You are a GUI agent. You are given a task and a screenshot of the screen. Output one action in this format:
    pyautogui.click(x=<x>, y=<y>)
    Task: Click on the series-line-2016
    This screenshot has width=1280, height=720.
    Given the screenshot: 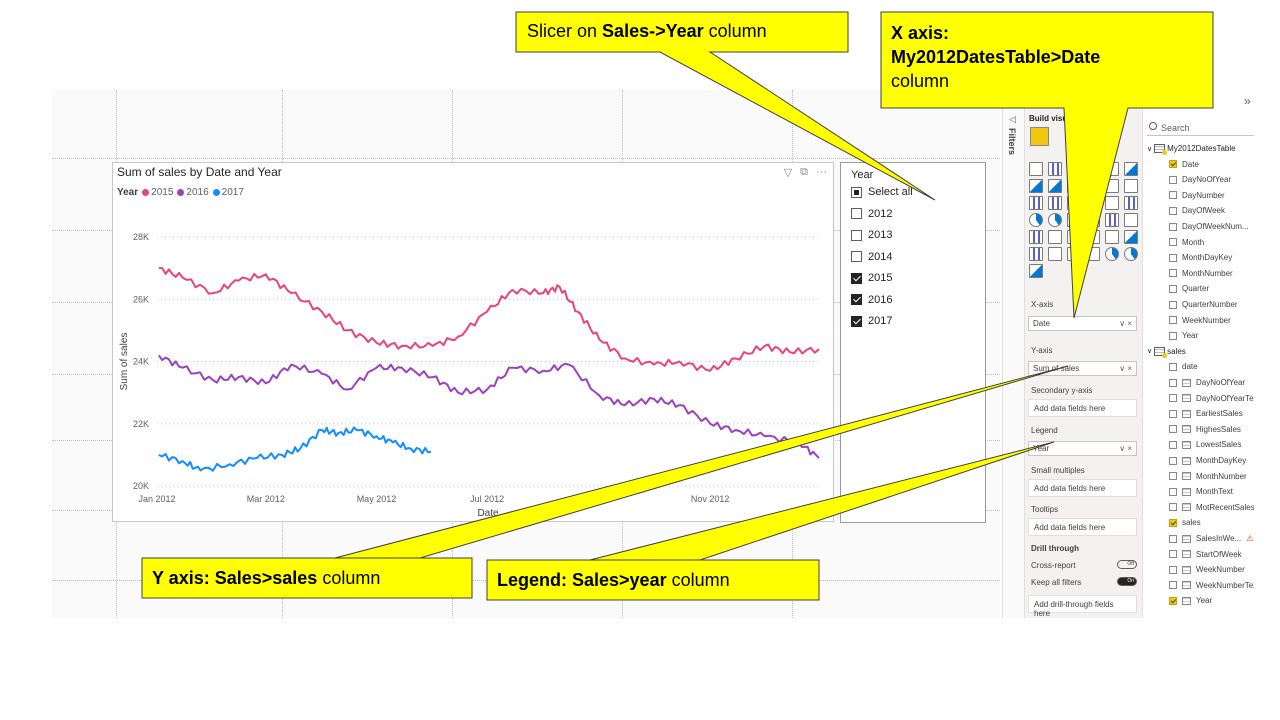 What is the action you would take?
    pyautogui.click(x=488, y=406)
    